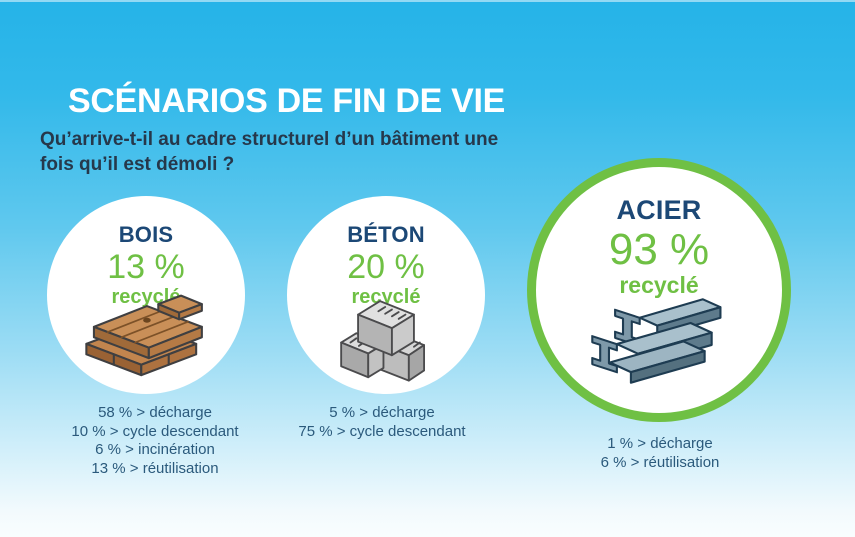 This screenshot has height=537, width=855. Describe the element at coordinates (146, 267) in the screenshot. I see `material-percent-bois: 13 %` at that location.